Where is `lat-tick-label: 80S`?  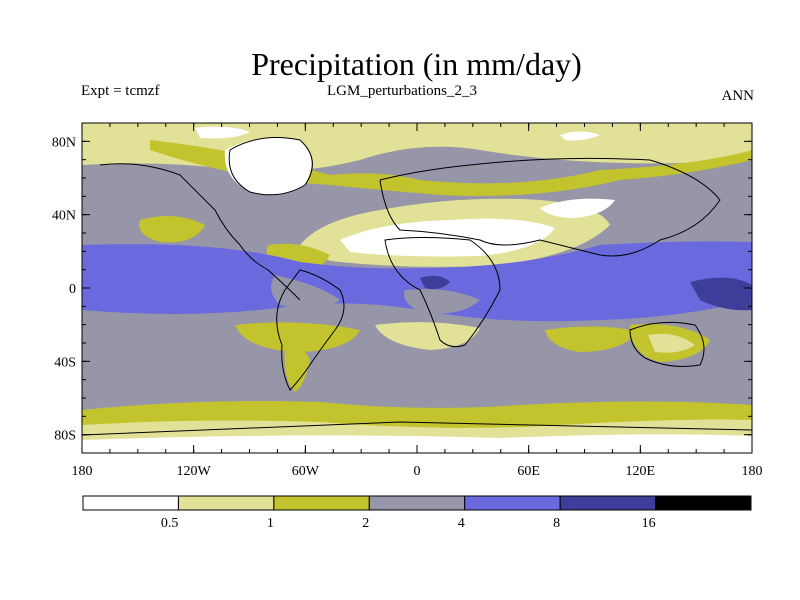 lat-tick-label: 80S is located at coordinates (65, 436).